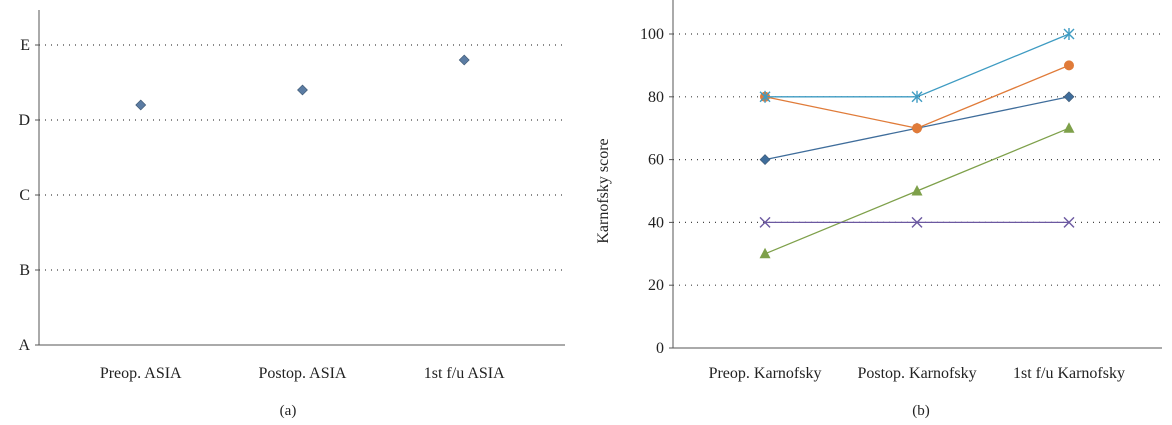  What do you see at coordinates (24, 120) in the screenshot?
I see `panel-a-y-tick-label-3: D` at bounding box center [24, 120].